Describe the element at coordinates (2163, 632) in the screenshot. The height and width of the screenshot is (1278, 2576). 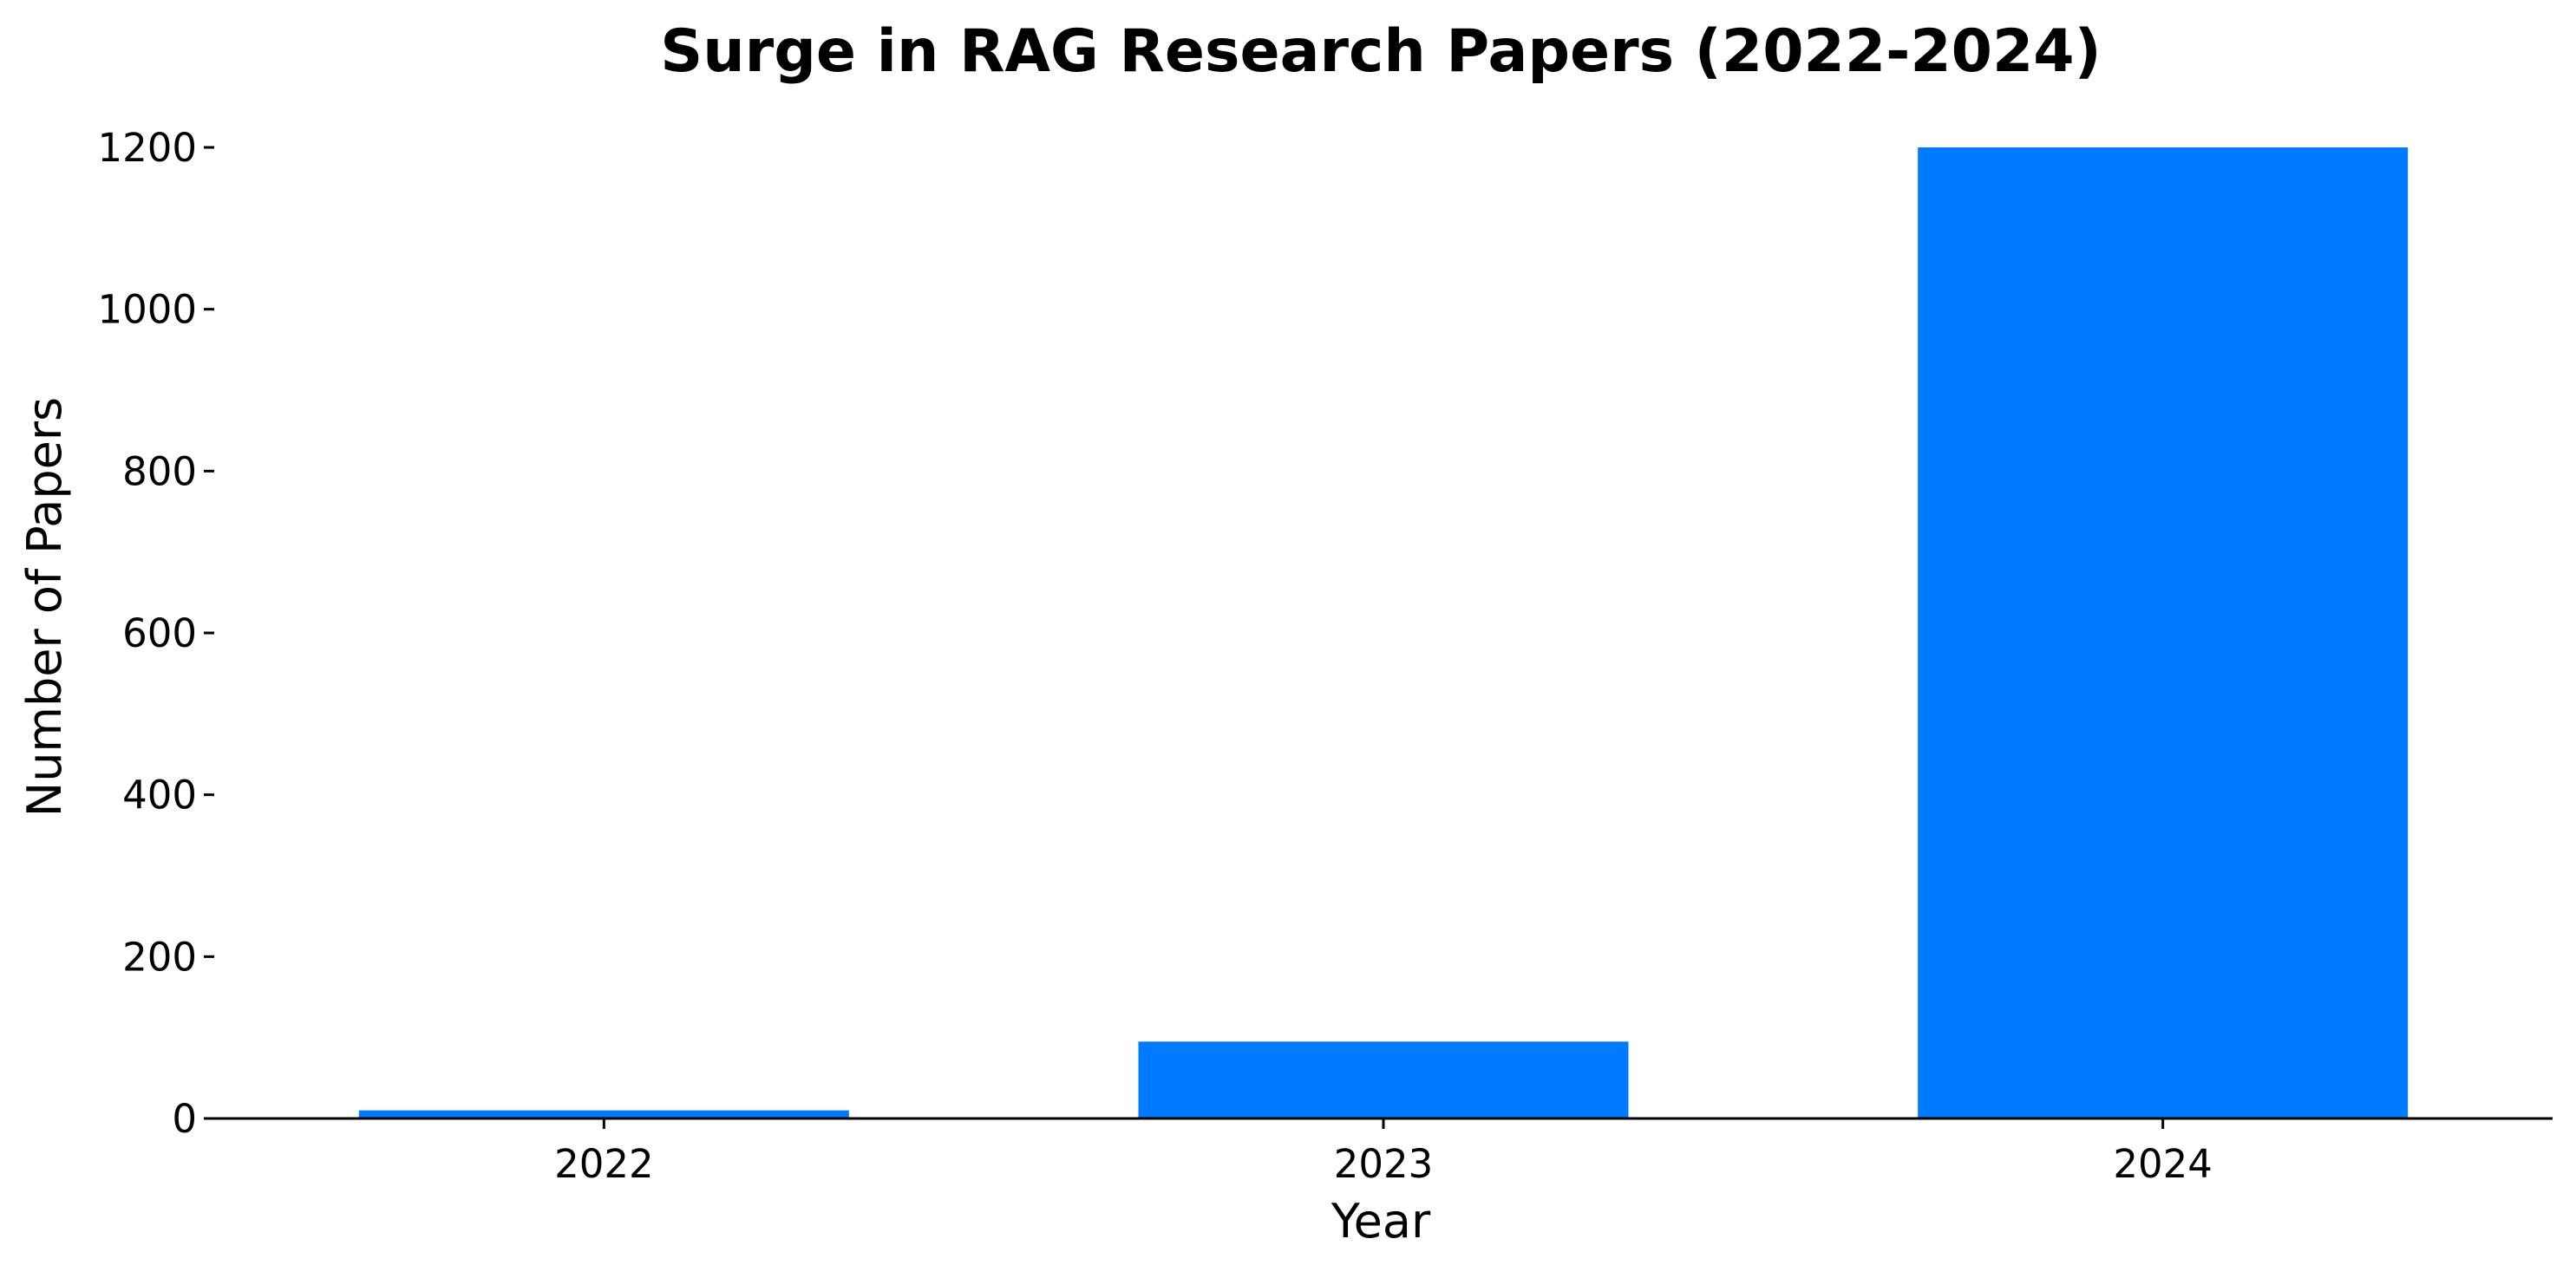
I see `bar-2024` at that location.